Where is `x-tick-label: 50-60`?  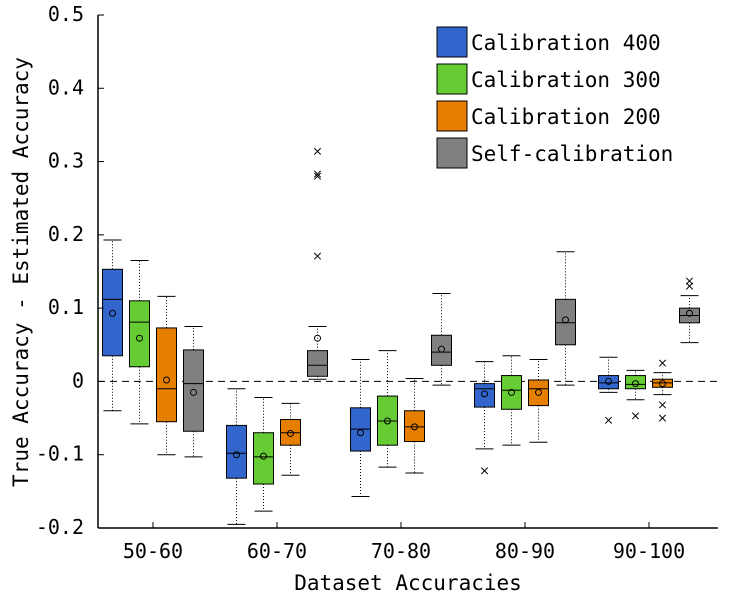 x-tick-label: 50-60 is located at coordinates (153, 551).